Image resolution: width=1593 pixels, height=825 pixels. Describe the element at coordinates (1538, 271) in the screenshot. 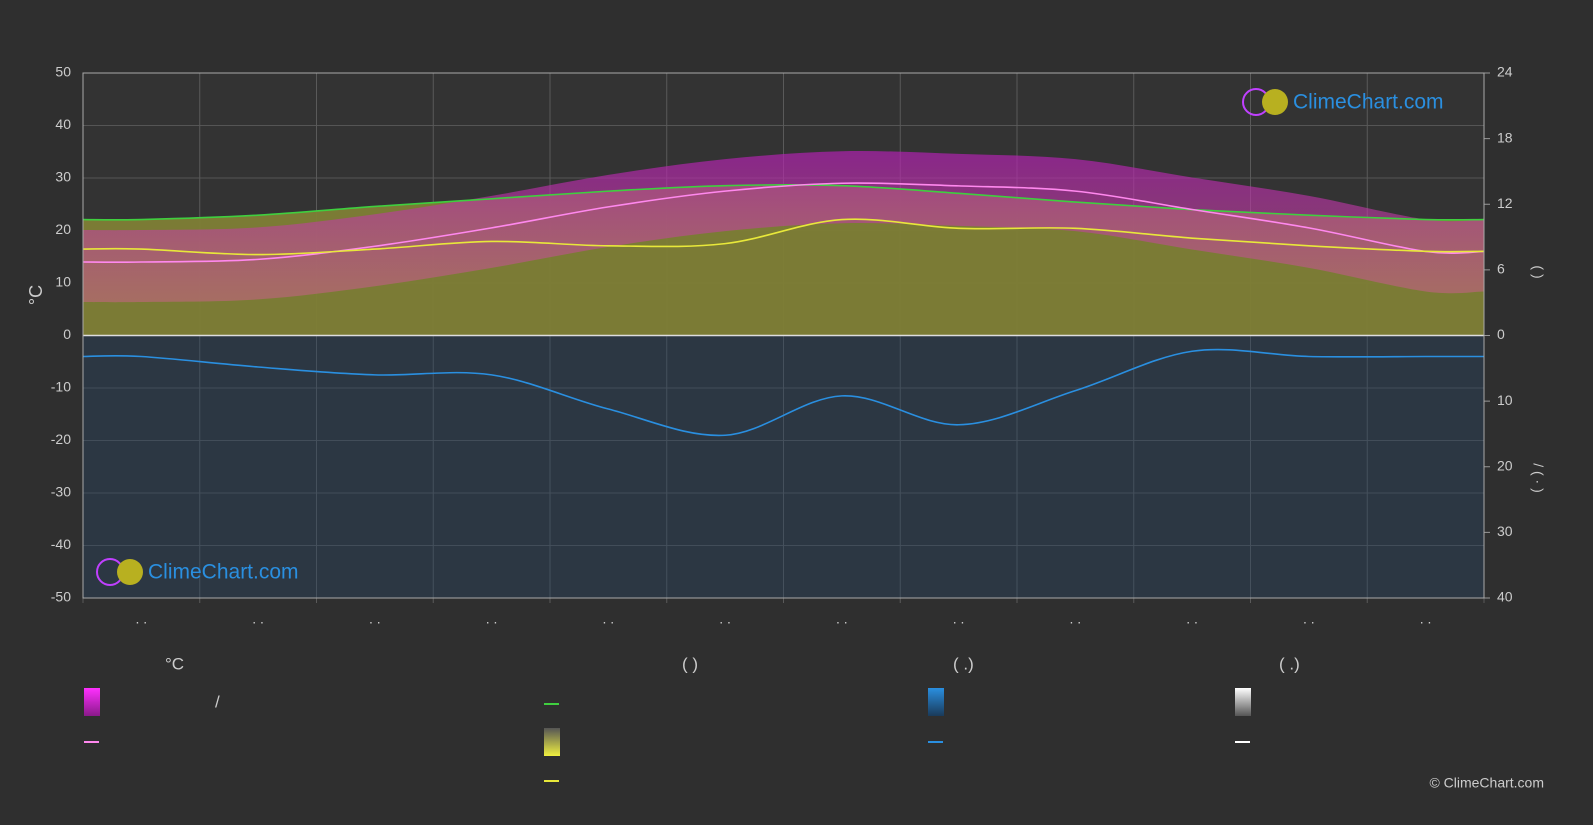

I see `y2-axis-label: ( )` at that location.